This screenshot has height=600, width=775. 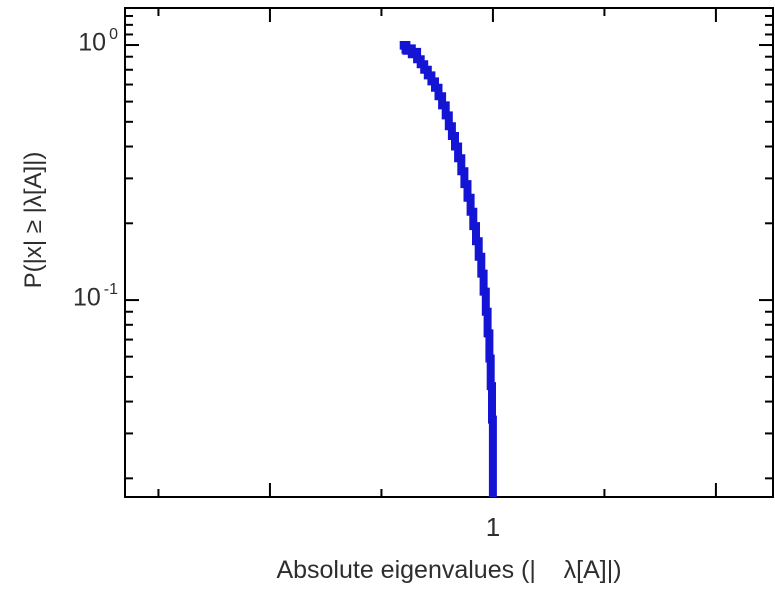 What do you see at coordinates (33, 220) in the screenshot?
I see `y-axis-label: P(|x| ≥ |λ[A]|)` at bounding box center [33, 220].